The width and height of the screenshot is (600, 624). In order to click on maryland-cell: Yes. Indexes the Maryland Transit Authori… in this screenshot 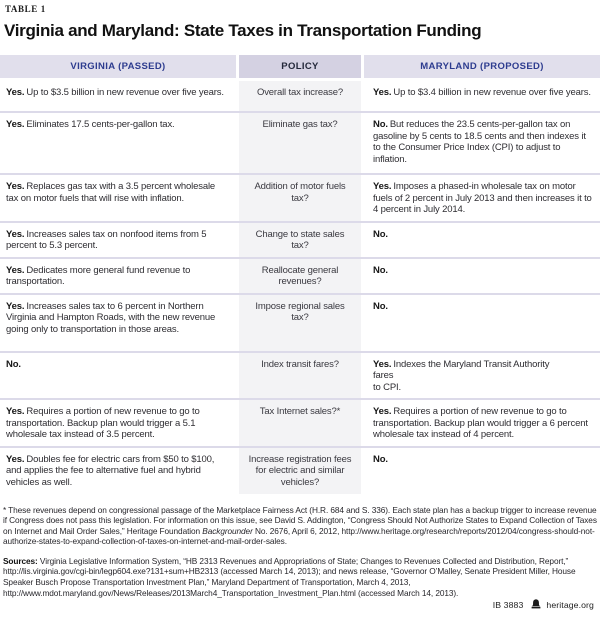, I will do `click(480, 376)`.